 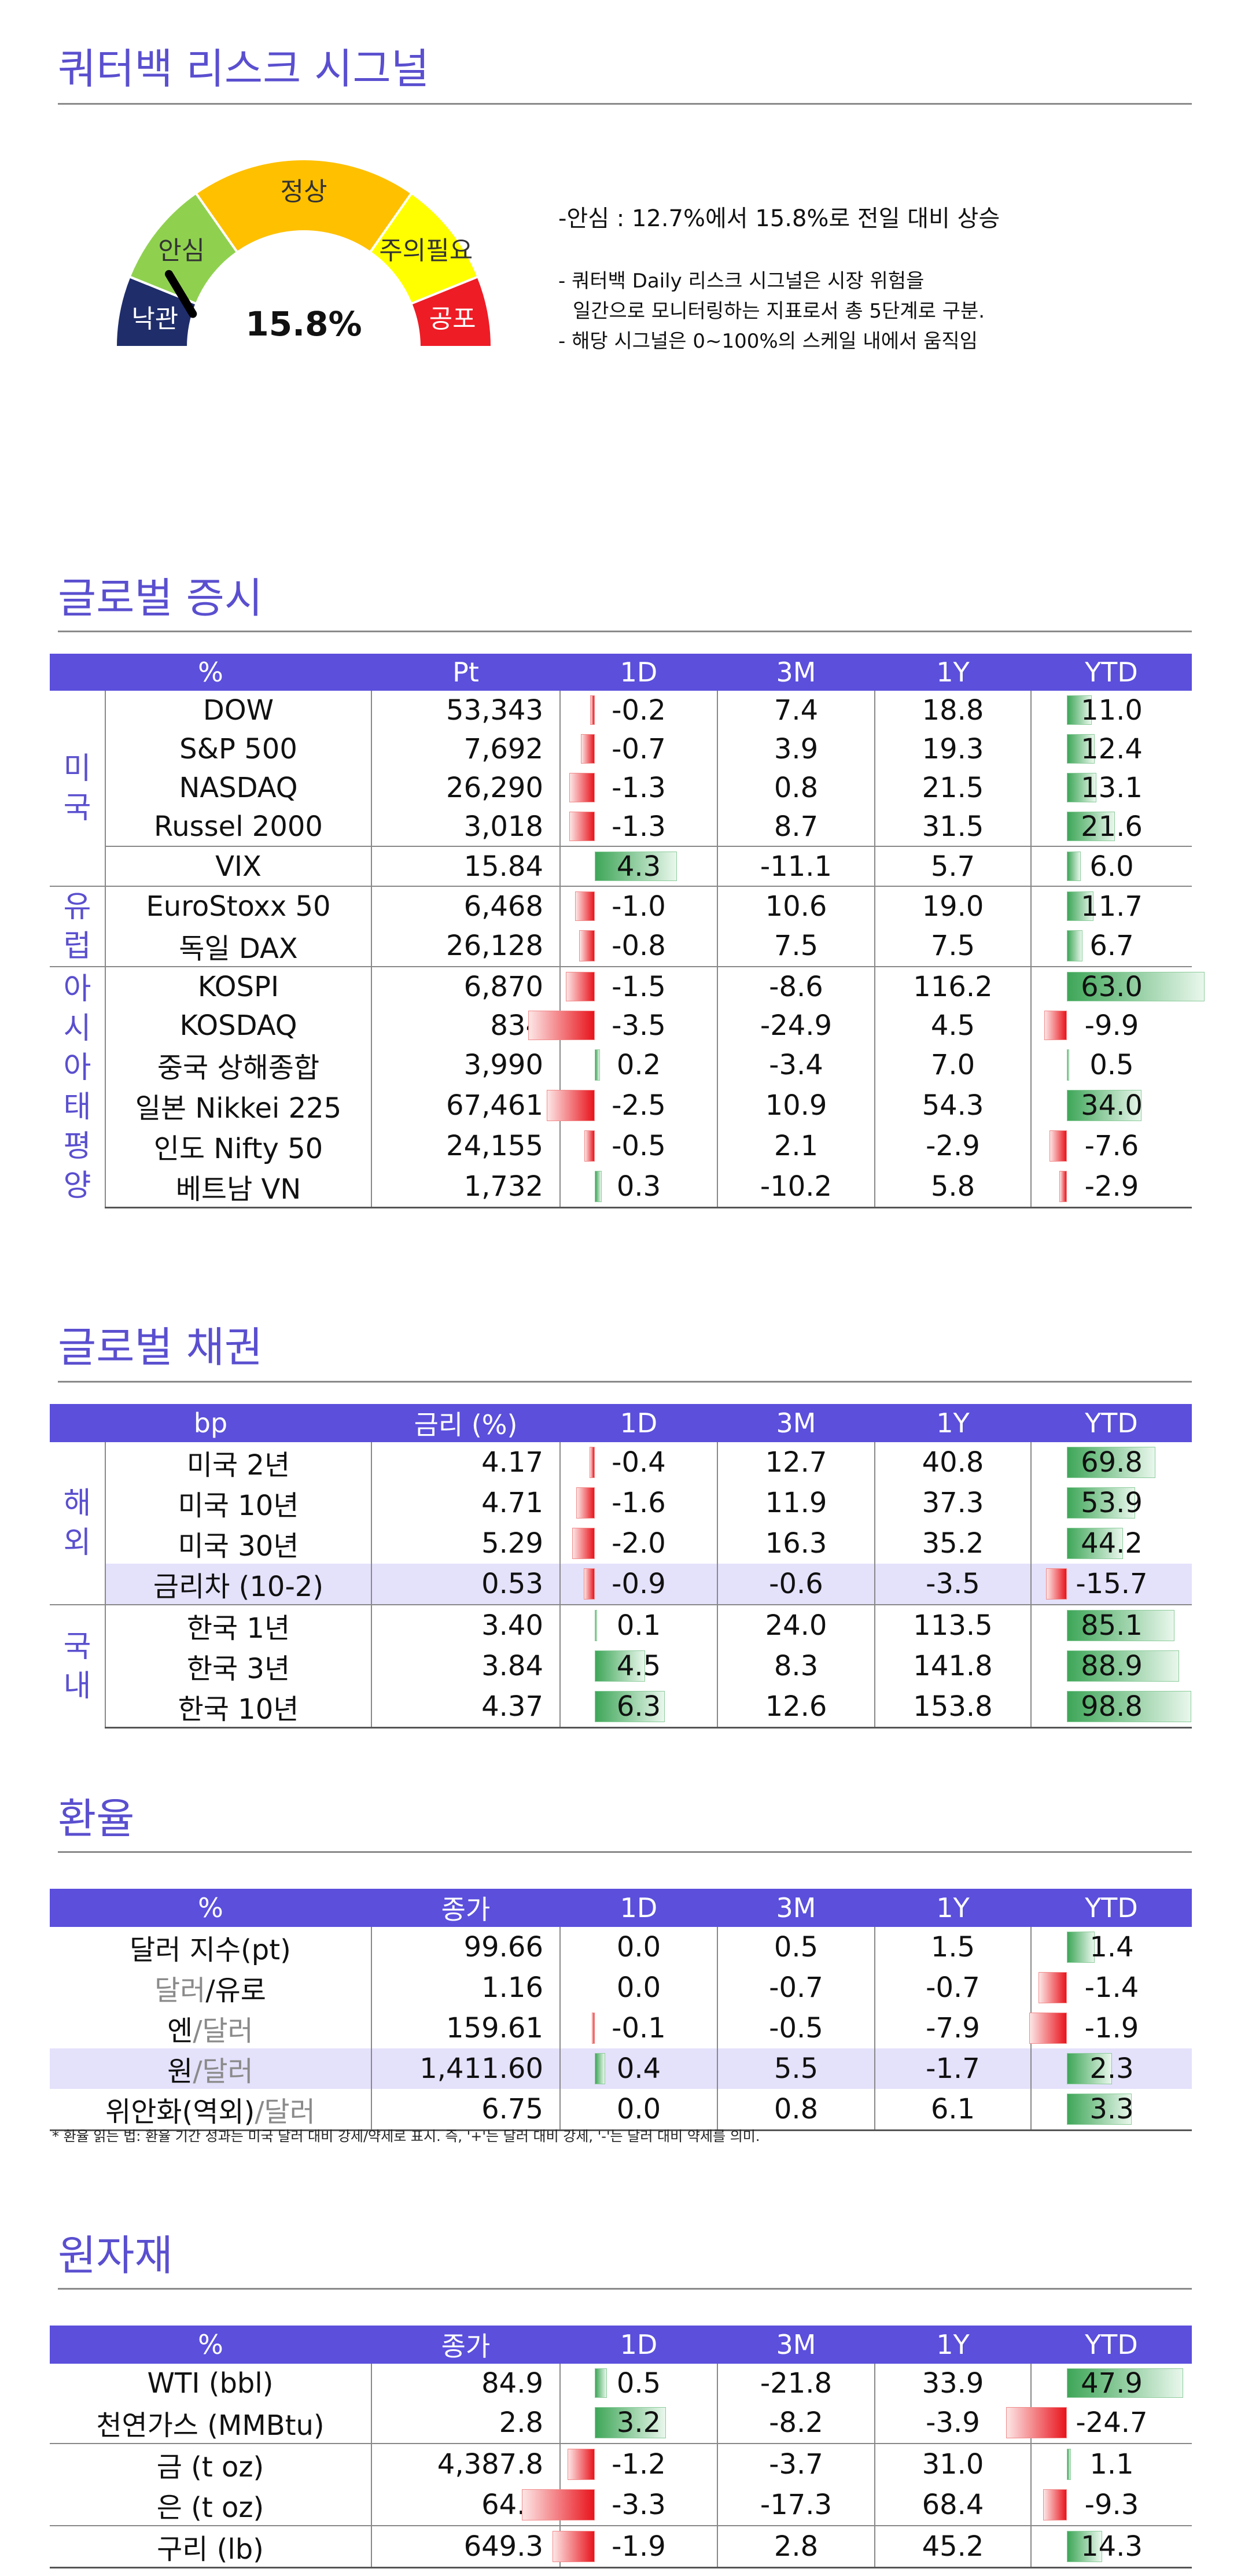 I want to click on table-row: 달러 지수(pt) 99.66 0.0 0.5 1.5 1.4, so click(x=621, y=1947).